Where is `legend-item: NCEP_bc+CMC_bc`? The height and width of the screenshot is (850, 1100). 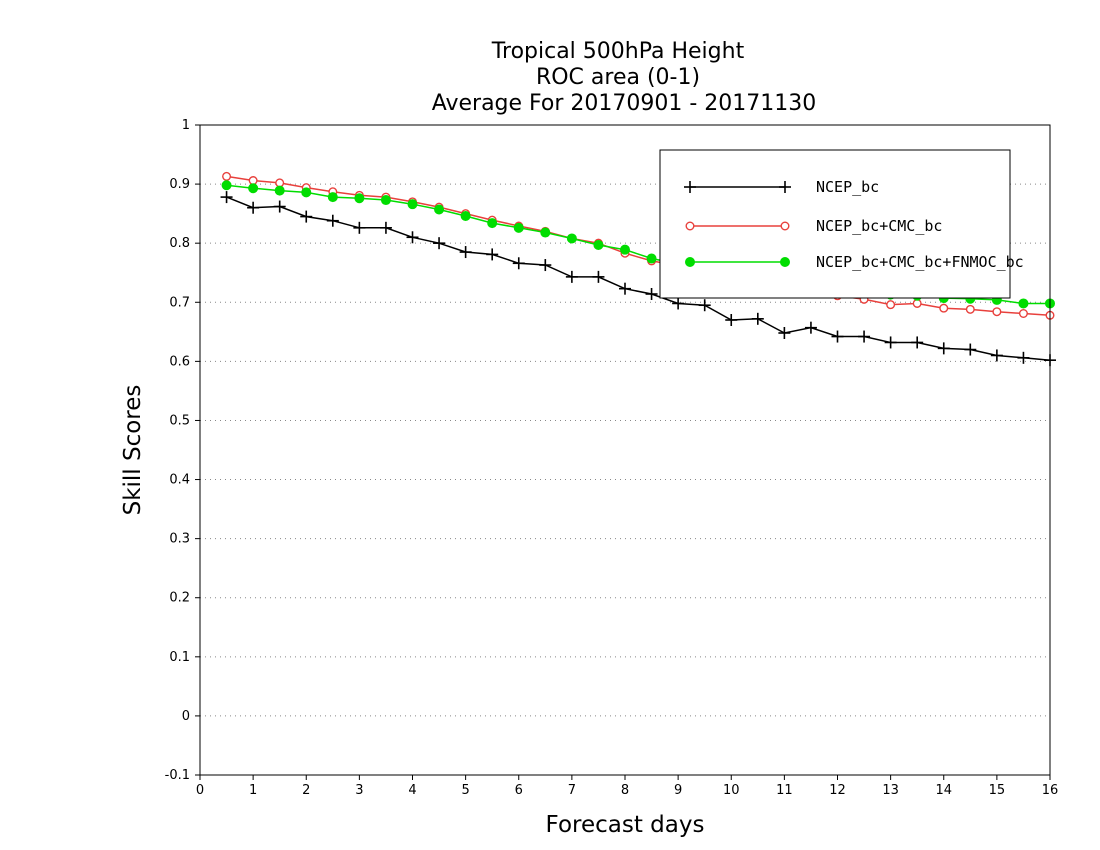
legend-item: NCEP_bc+CMC_bc is located at coordinates (813, 226).